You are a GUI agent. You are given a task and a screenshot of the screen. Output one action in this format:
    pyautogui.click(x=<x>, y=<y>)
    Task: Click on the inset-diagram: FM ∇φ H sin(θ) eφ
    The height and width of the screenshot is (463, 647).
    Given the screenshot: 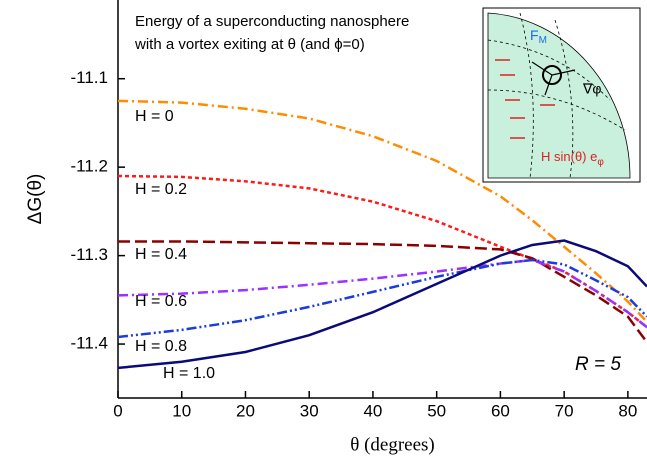 What is the action you would take?
    pyautogui.click(x=561, y=95)
    